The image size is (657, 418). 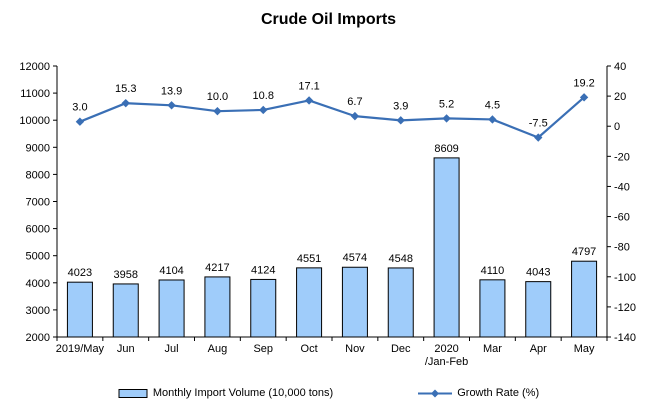 What do you see at coordinates (126, 349) in the screenshot?
I see `x-axis-category-label: Jun` at bounding box center [126, 349].